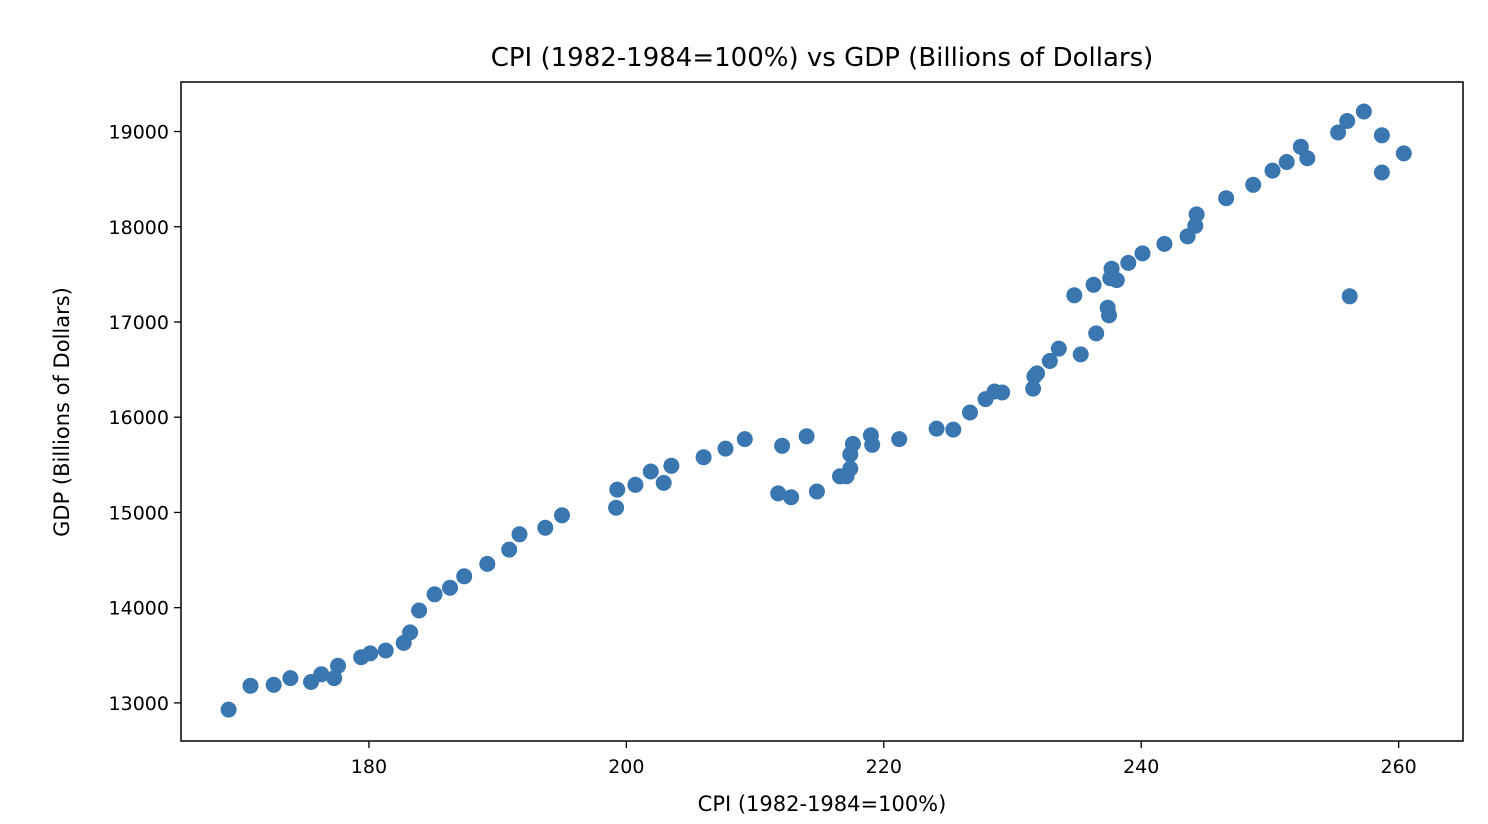 The height and width of the screenshot is (824, 1488). Describe the element at coordinates (626, 767) in the screenshot. I see `x-tick-label: 200` at that location.